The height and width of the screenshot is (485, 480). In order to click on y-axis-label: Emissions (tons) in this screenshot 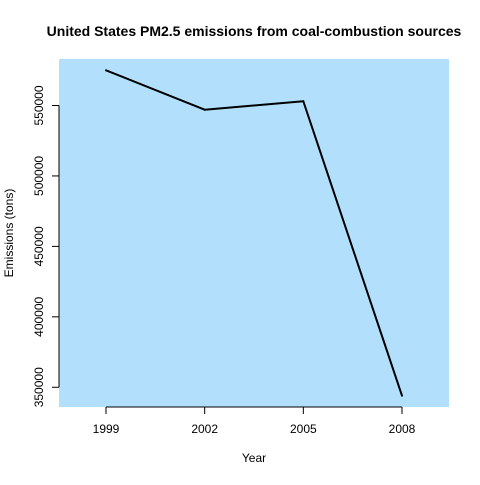, I will do `click(9, 233)`.